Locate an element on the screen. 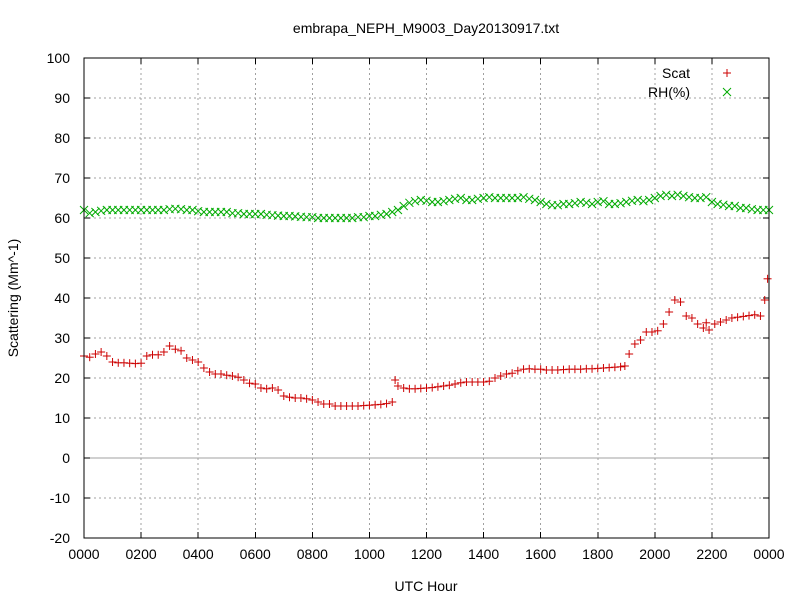 This screenshot has width=800, height=600. y-tick-label-9: 70 is located at coordinates (62, 178).